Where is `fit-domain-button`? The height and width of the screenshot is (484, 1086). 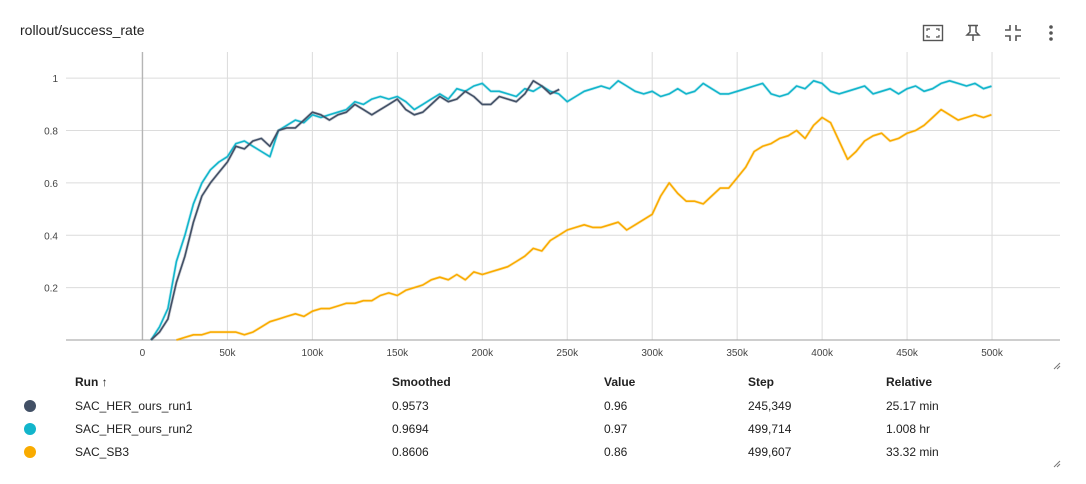
fit-domain-button is located at coordinates (933, 33).